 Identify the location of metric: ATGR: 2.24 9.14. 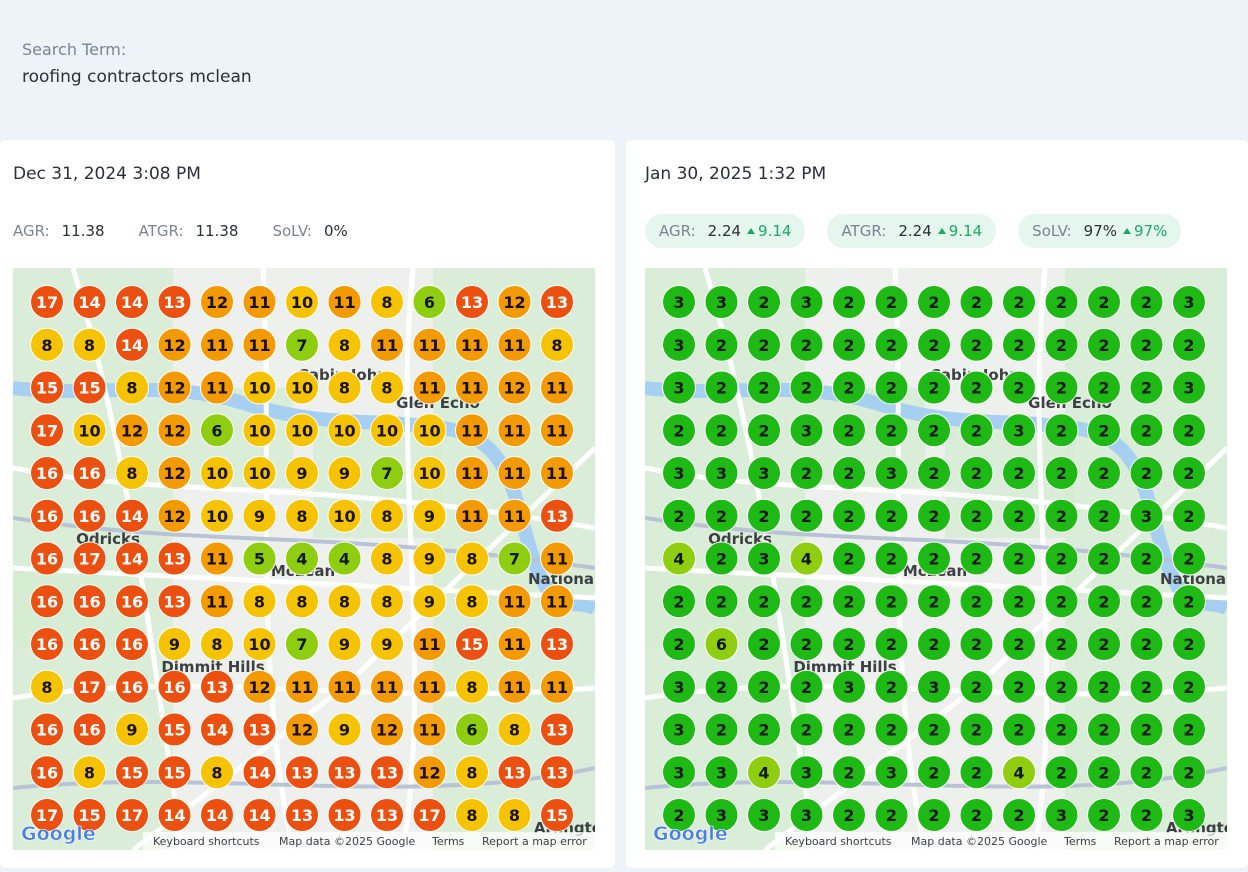
(912, 231).